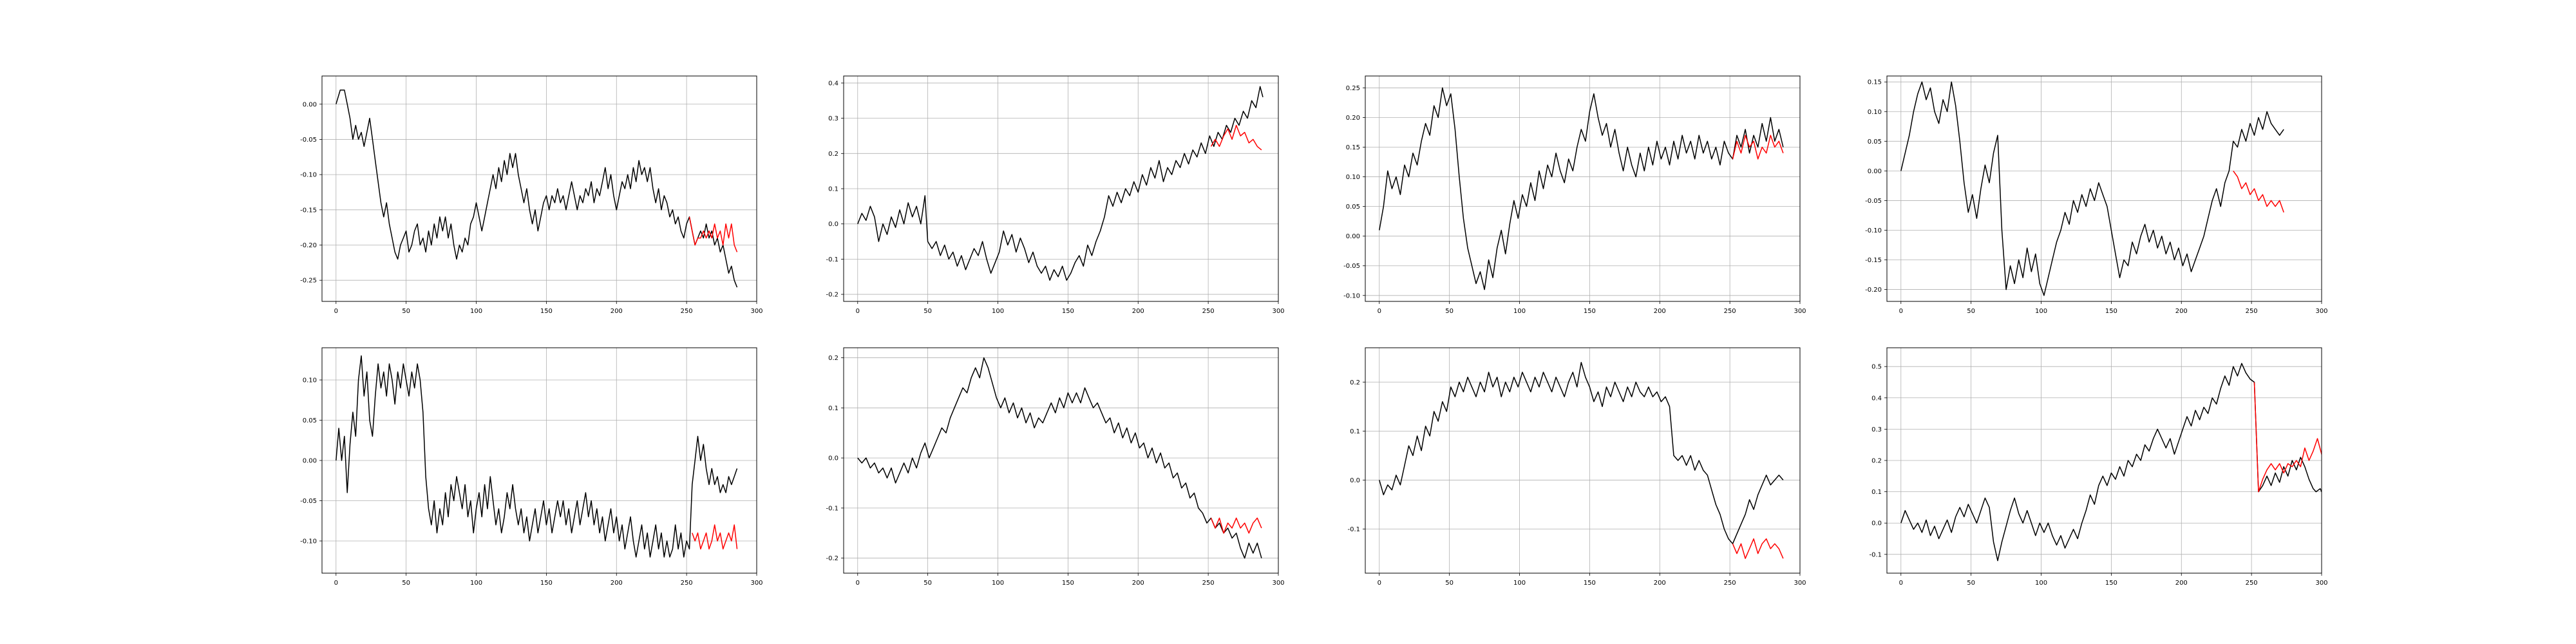 The image size is (2576, 644). I want to click on chart-panel-6: 0 50 100 150 200 250 300 0.2 0.1 0.0 -0.1 -0.2, so click(1055, 467).